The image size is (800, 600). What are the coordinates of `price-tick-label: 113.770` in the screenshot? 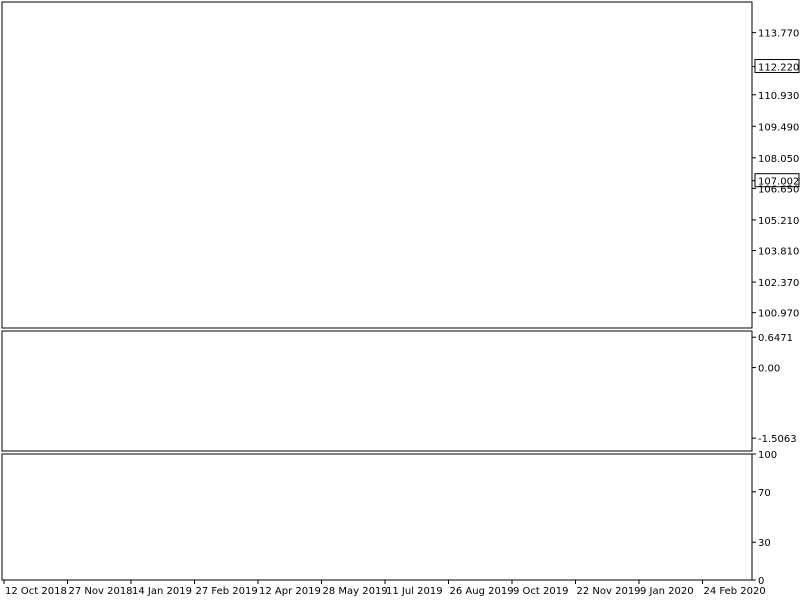 It's located at (778, 34).